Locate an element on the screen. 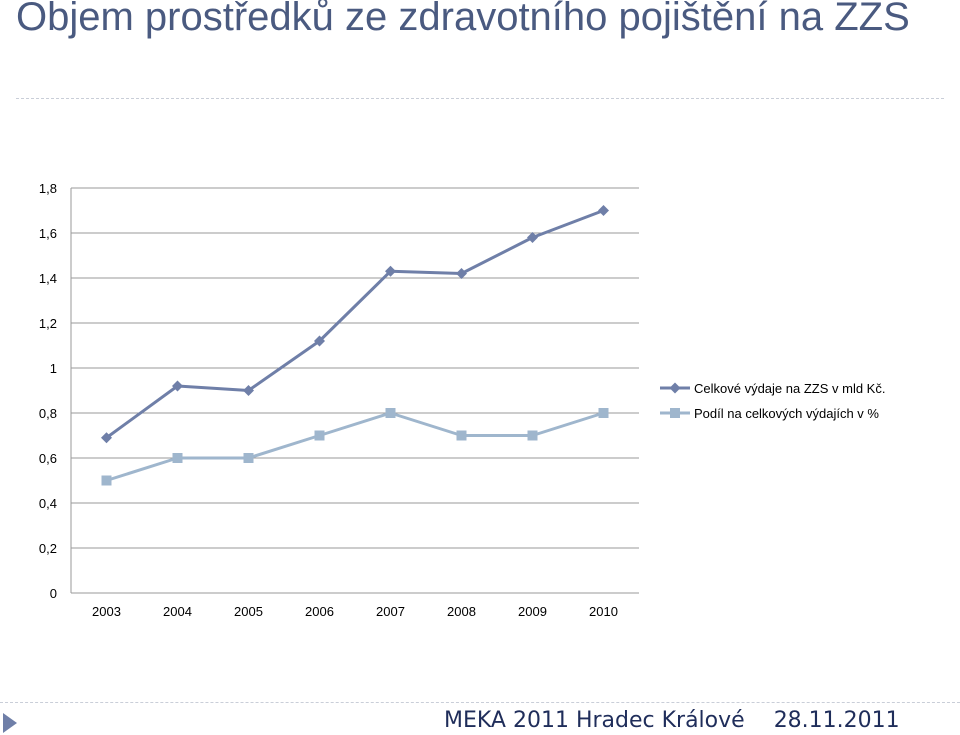 The width and height of the screenshot is (960, 735). legend-entry: Podíl na celkových výdajích v % is located at coordinates (786, 413).